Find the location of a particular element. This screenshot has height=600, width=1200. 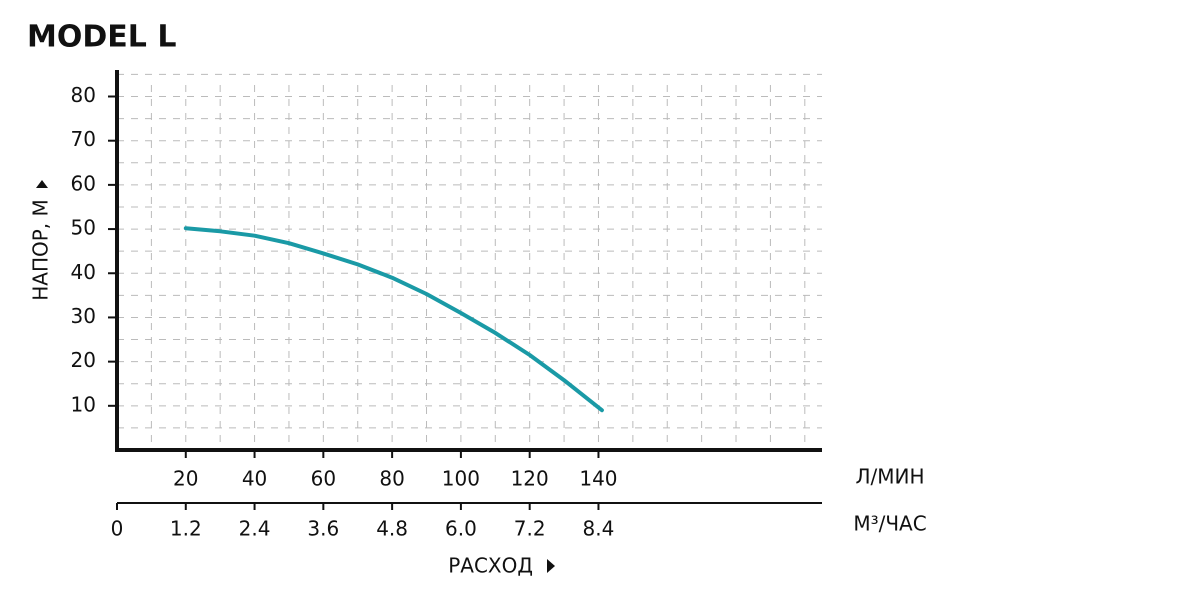

y-tick-label: 70 is located at coordinates (83, 139).